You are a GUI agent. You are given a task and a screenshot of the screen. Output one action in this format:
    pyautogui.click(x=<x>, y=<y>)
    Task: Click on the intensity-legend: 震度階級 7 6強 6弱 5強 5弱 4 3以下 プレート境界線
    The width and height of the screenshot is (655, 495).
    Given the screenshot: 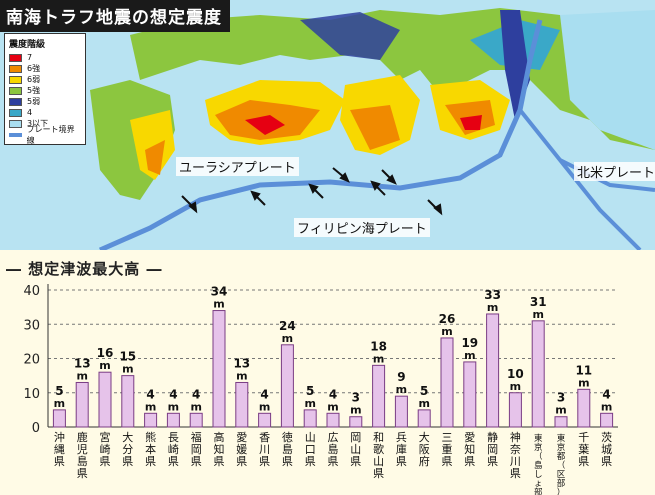 What is the action you would take?
    pyautogui.click(x=45, y=89)
    